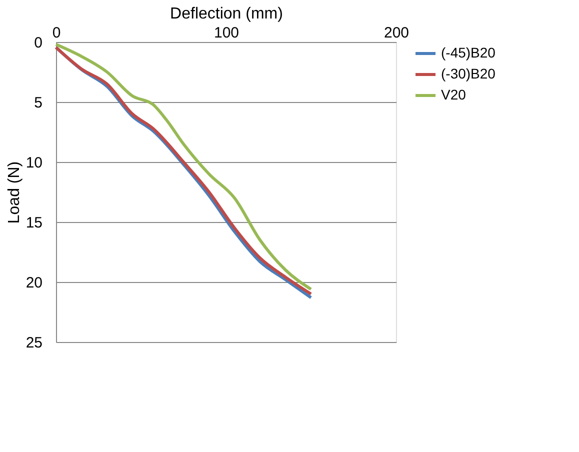 The height and width of the screenshot is (452, 579). Describe the element at coordinates (14, 192) in the screenshot. I see `y-axis-title: Load (N)` at that location.